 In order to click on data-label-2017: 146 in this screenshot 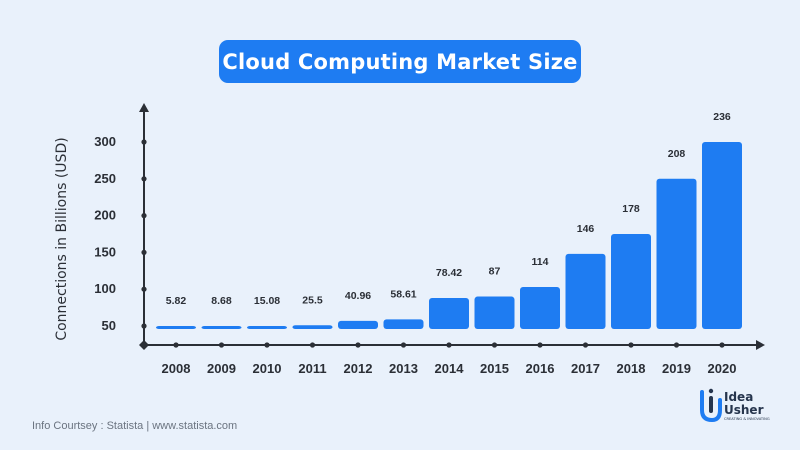, I will do `click(586, 229)`.